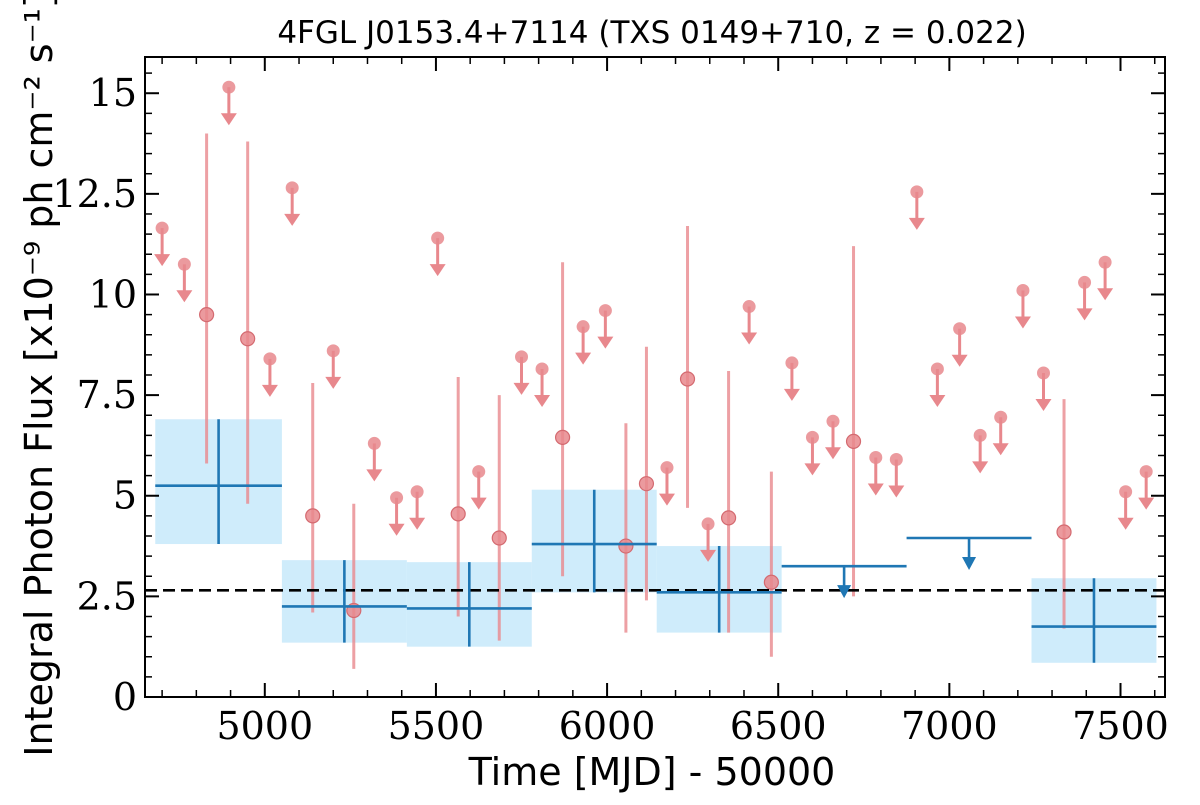 Image resolution: width=1200 pixels, height=805 pixels. I want to click on y-tick-label: 12.5, so click(94, 194).